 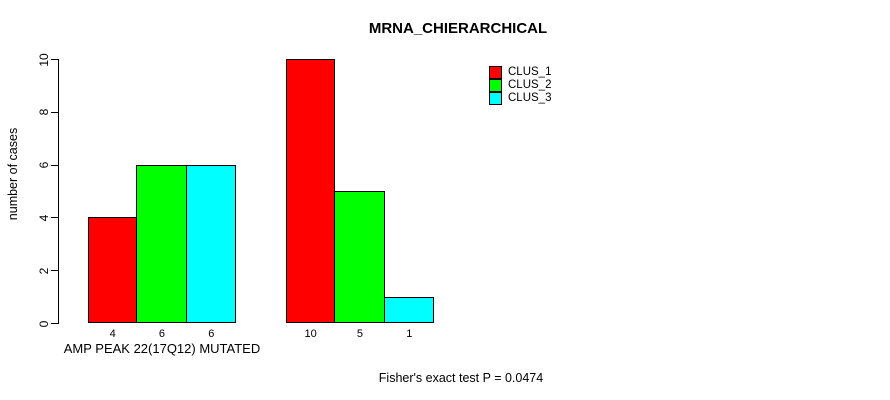 I want to click on legend-item: CLUS_2, so click(x=520, y=85).